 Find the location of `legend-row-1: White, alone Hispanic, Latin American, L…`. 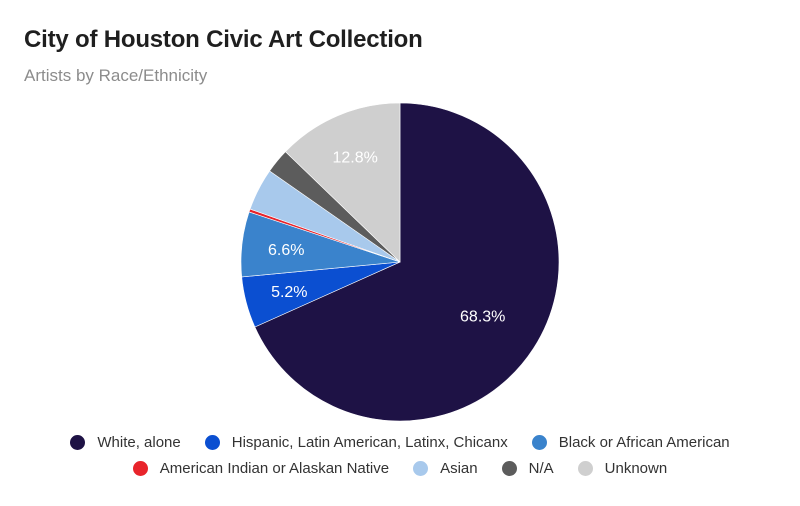

legend-row-1: White, alone Hispanic, Latin American, L… is located at coordinates (400, 442).